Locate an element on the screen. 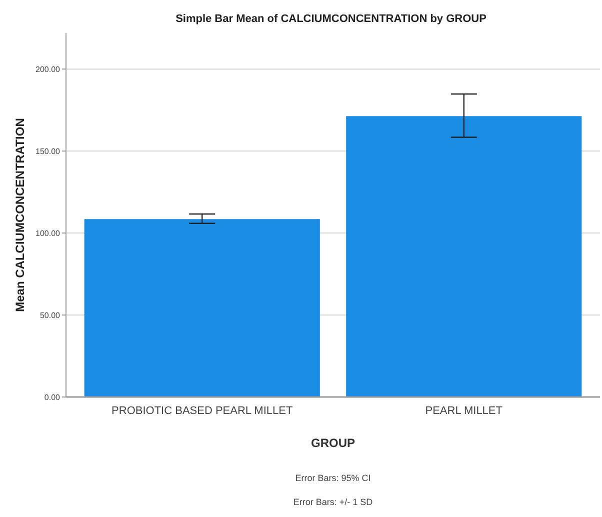 The image size is (602, 517). x-tick-label: PEARL MILLET is located at coordinates (464, 411).